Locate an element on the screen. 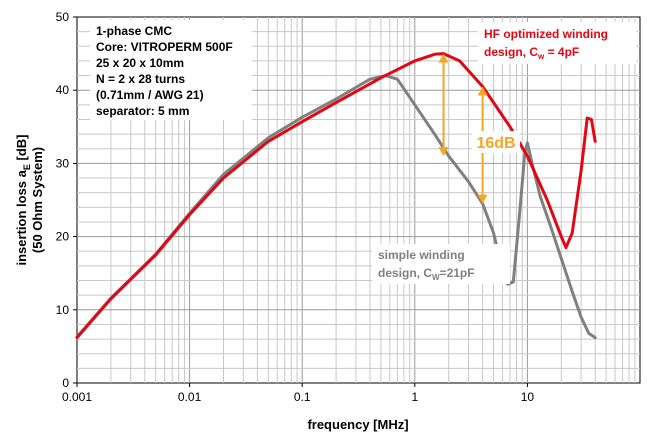  delta-label-background is located at coordinates (496, 142).